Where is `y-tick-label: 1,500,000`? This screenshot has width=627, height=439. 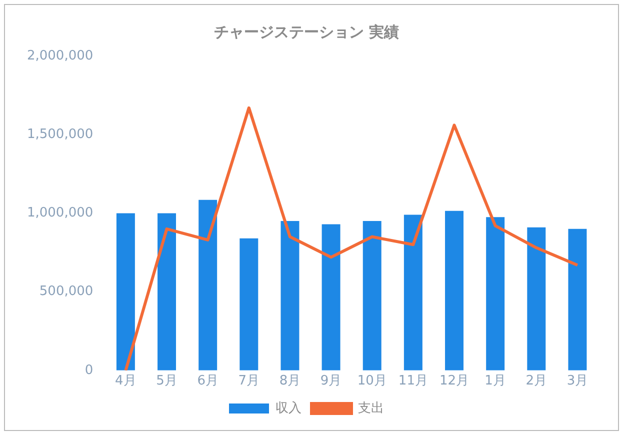
y-tick-label: 1,500,000 is located at coordinates (60, 134).